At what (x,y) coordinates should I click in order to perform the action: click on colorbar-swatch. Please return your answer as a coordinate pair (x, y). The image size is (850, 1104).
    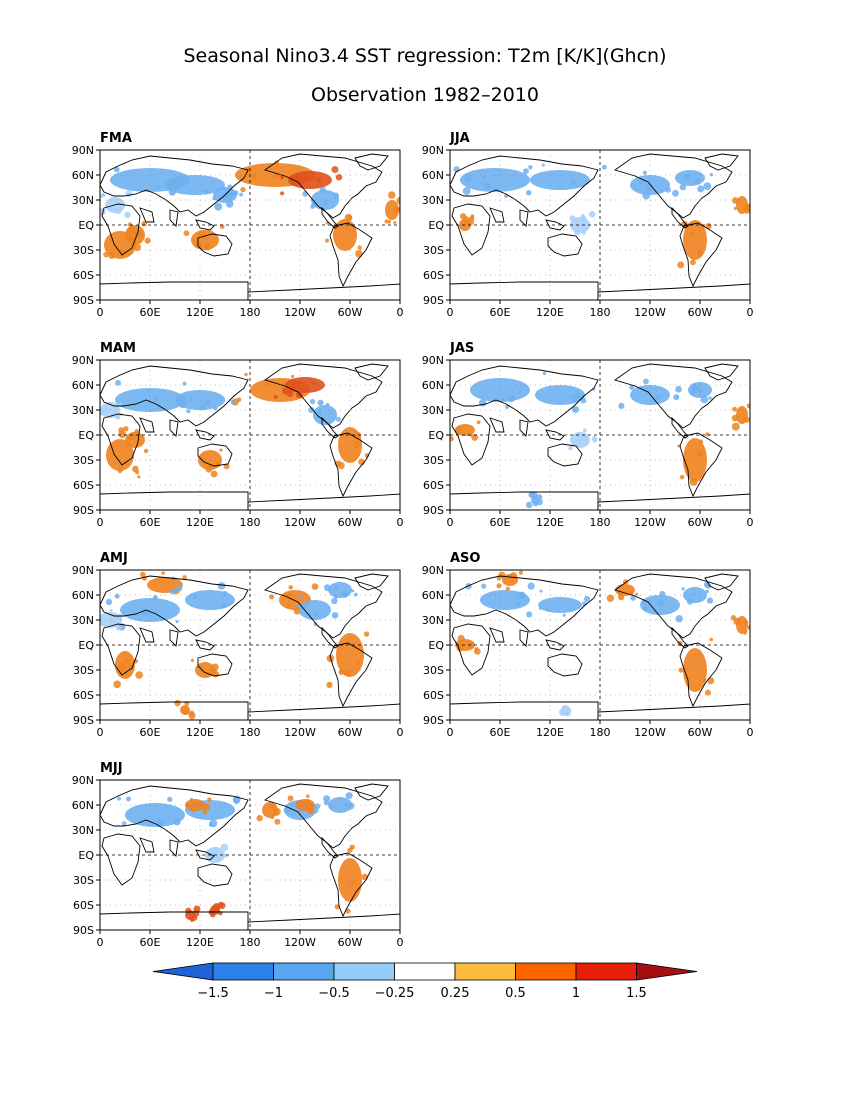
    Looking at the image, I should click on (485, 971).